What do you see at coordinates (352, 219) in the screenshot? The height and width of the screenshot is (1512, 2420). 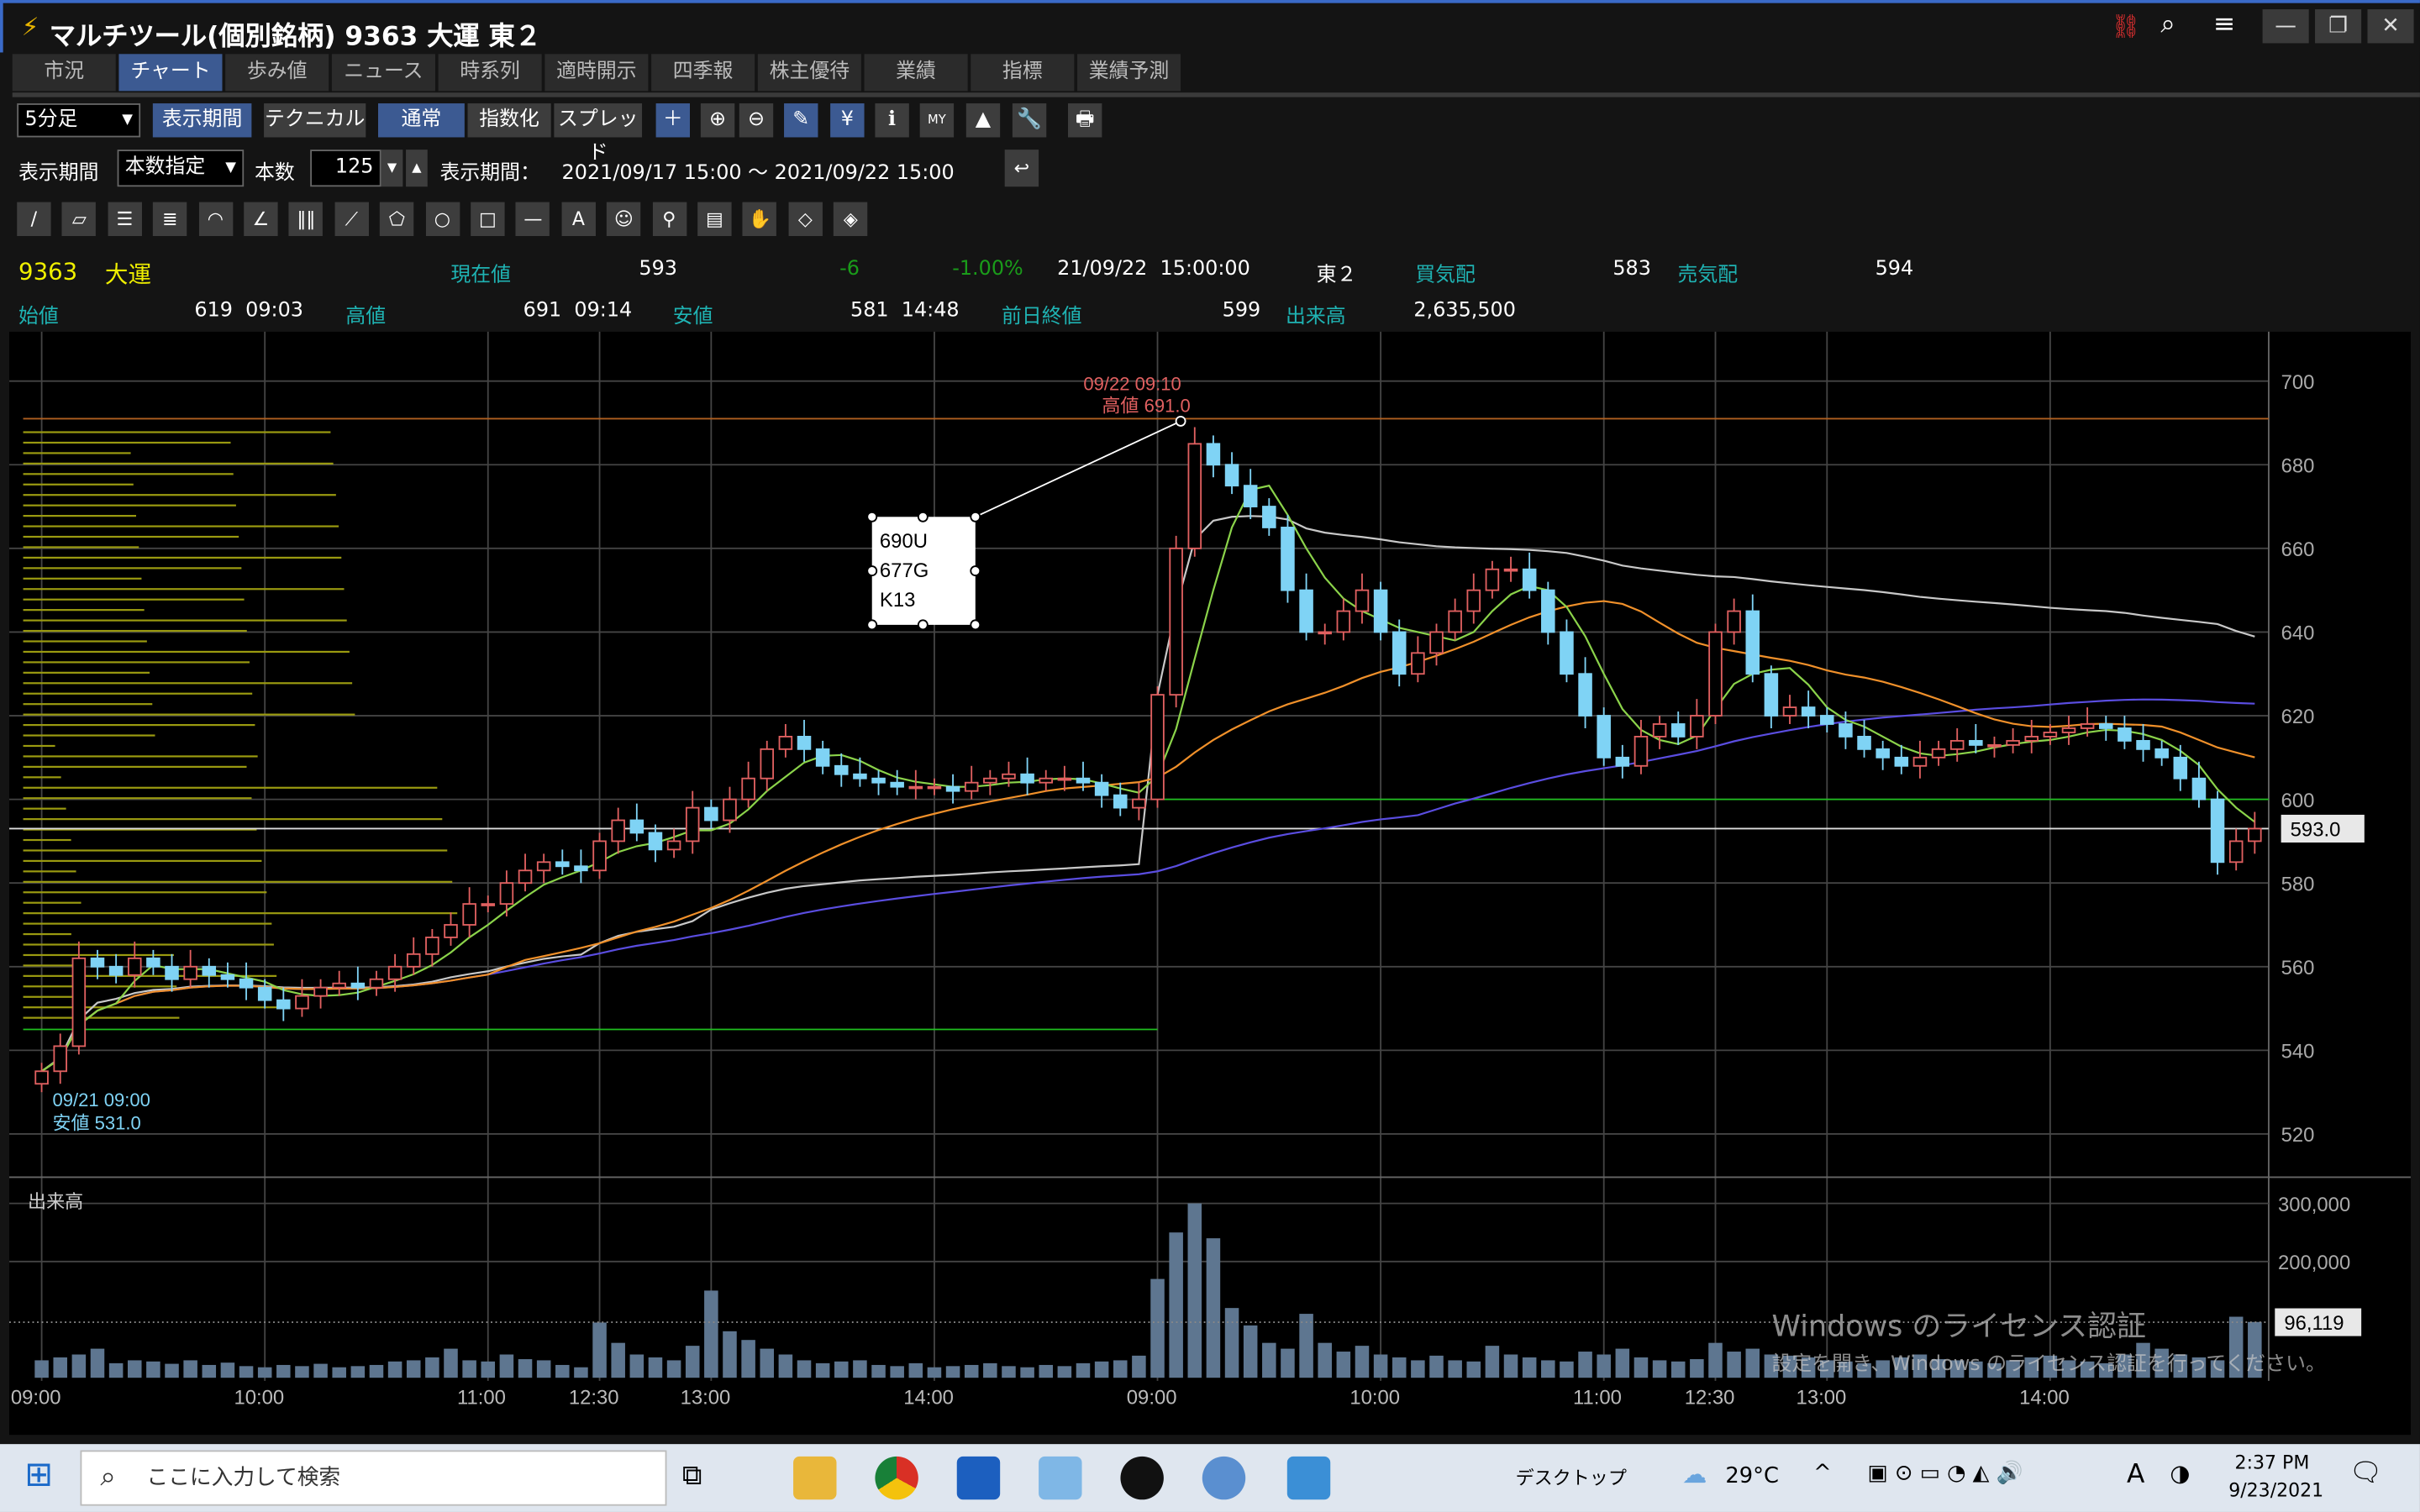 I see `fan-icon: ⟋` at bounding box center [352, 219].